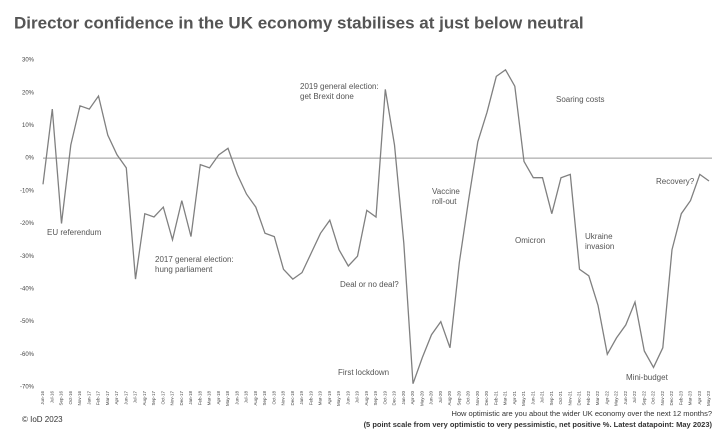 This screenshot has height=438, width=720. Describe the element at coordinates (444, 201) in the screenshot. I see `annotation: roll-out` at that location.